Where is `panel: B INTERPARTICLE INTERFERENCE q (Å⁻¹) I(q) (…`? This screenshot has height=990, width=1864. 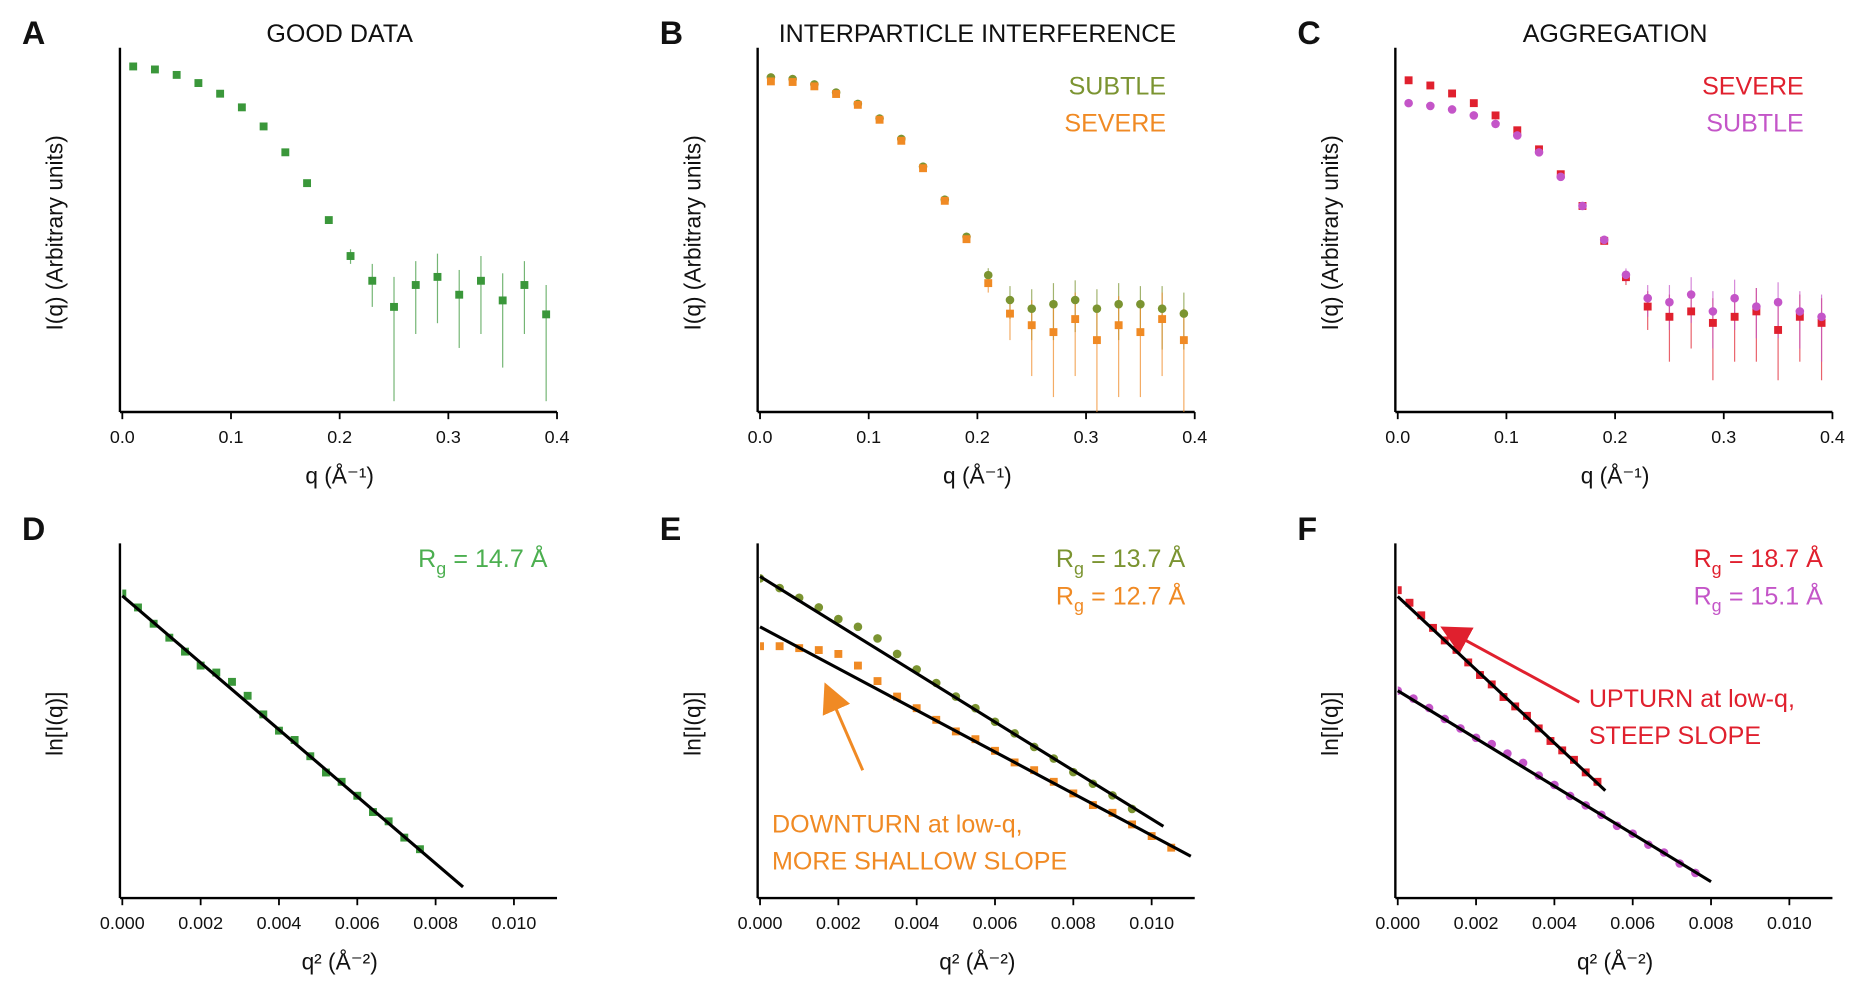
panel: B INTERPARTICLE INTERFERENCE q (Å⁻¹) I(q) (… is located at coordinates (933, 251).